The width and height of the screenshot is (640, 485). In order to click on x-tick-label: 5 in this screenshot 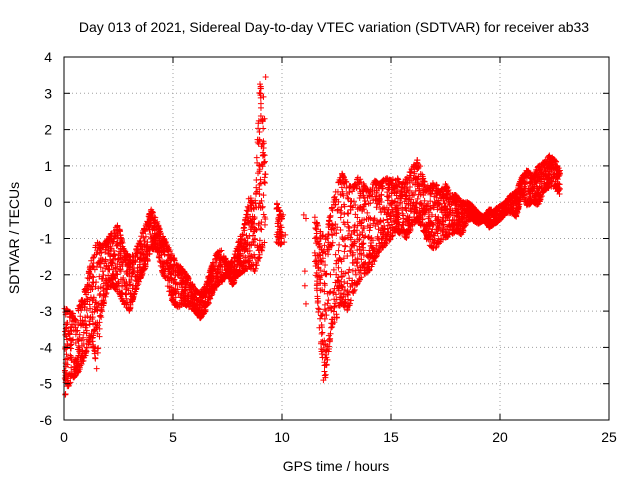, I will do `click(173, 437)`.